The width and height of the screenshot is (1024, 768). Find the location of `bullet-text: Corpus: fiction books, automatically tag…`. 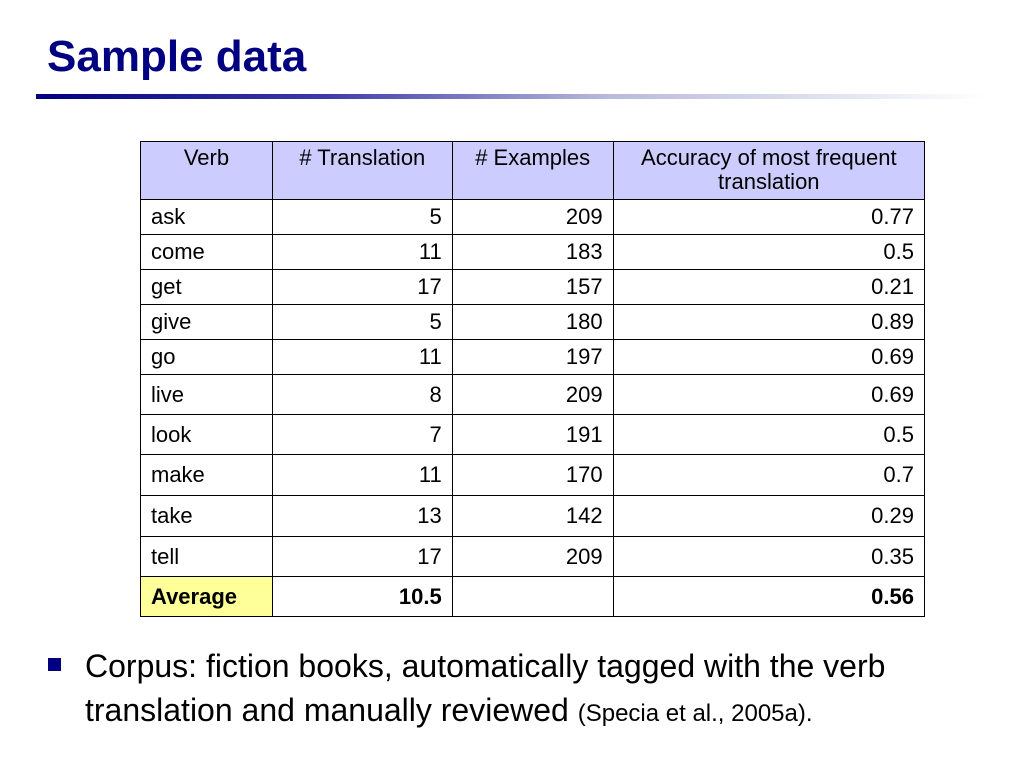

bullet-text: Corpus: fiction books, automatically tag… is located at coordinates (485, 688).